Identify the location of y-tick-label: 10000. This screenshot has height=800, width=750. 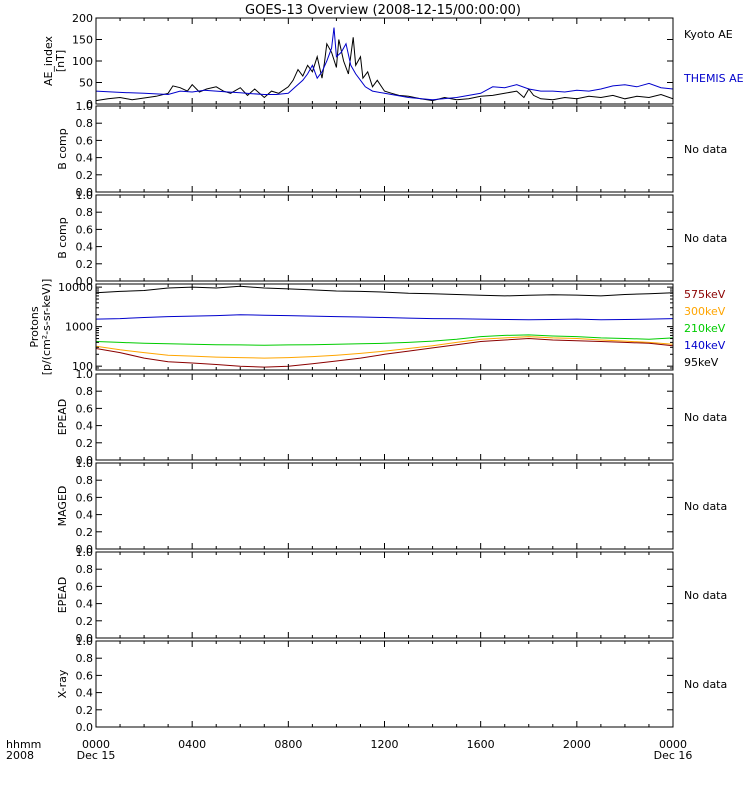
(75, 287).